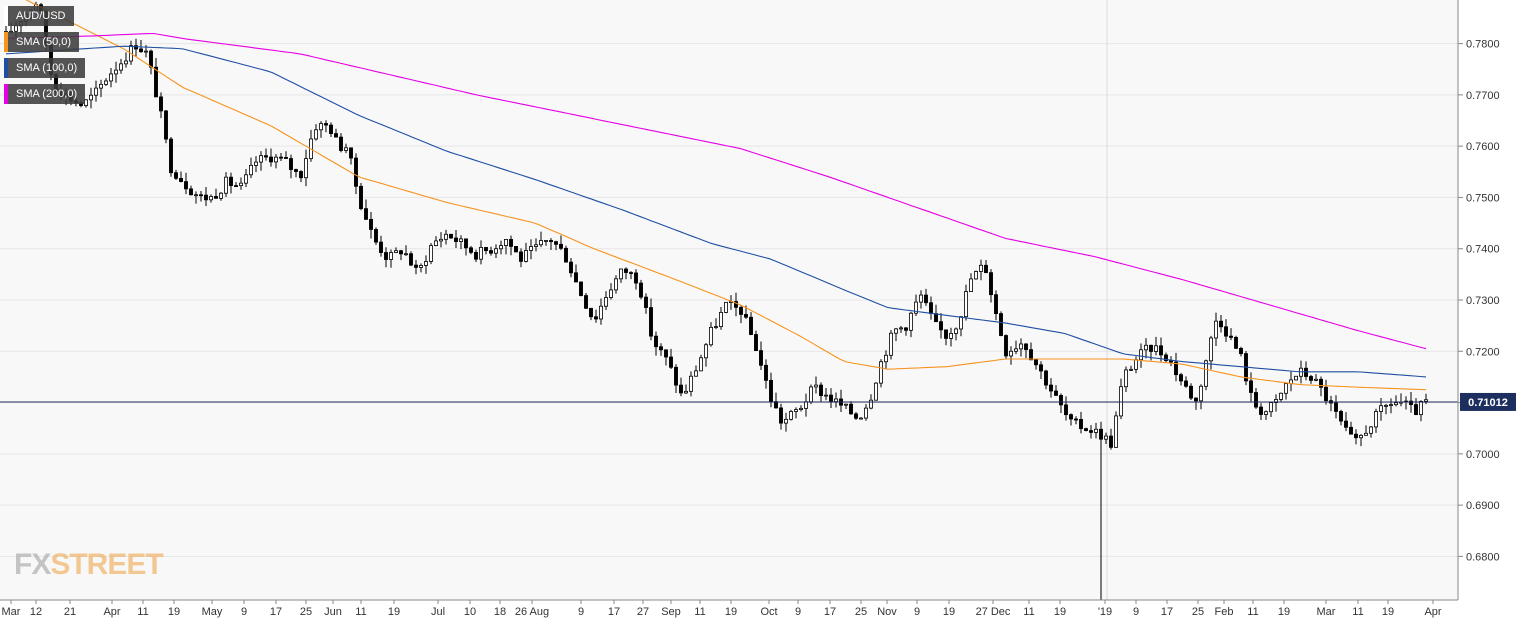  Describe the element at coordinates (470, 612) in the screenshot. I see `x-tick-label: 10` at that location.